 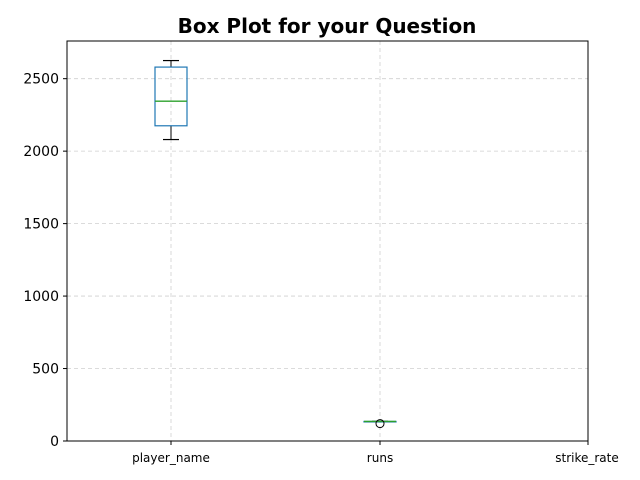 I want to click on box-group-player_name, so click(x=171, y=100).